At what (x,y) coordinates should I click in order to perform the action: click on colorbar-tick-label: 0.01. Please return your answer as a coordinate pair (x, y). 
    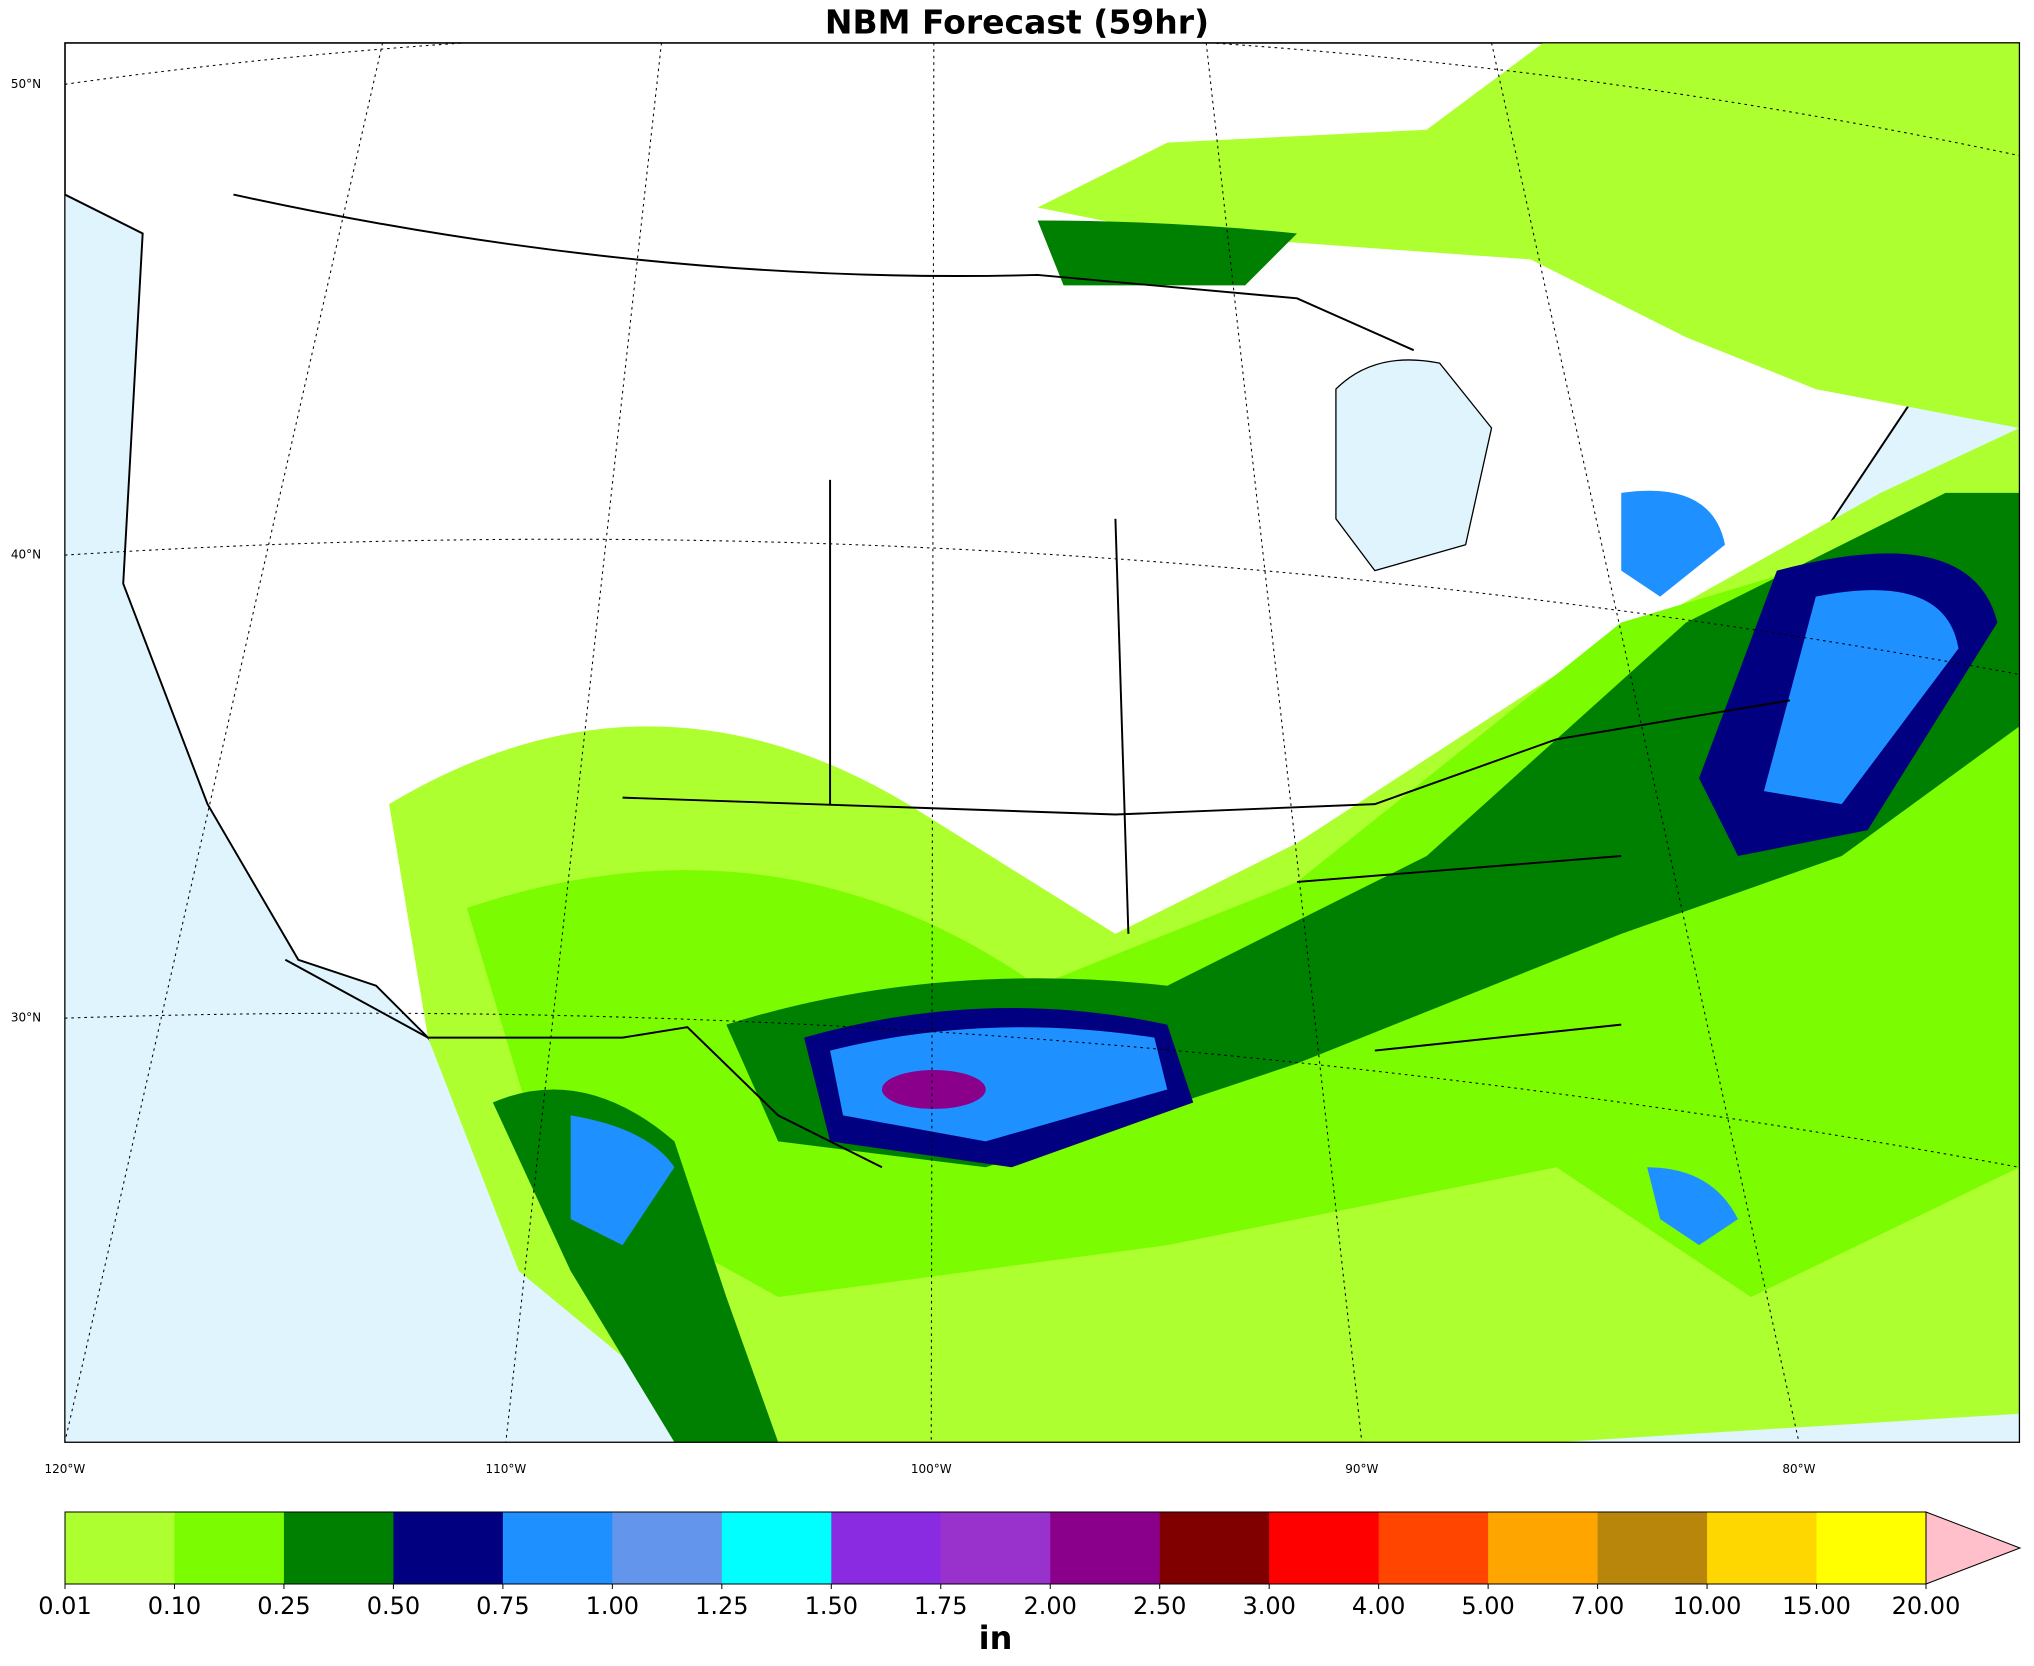
    Looking at the image, I should click on (64, 1606).